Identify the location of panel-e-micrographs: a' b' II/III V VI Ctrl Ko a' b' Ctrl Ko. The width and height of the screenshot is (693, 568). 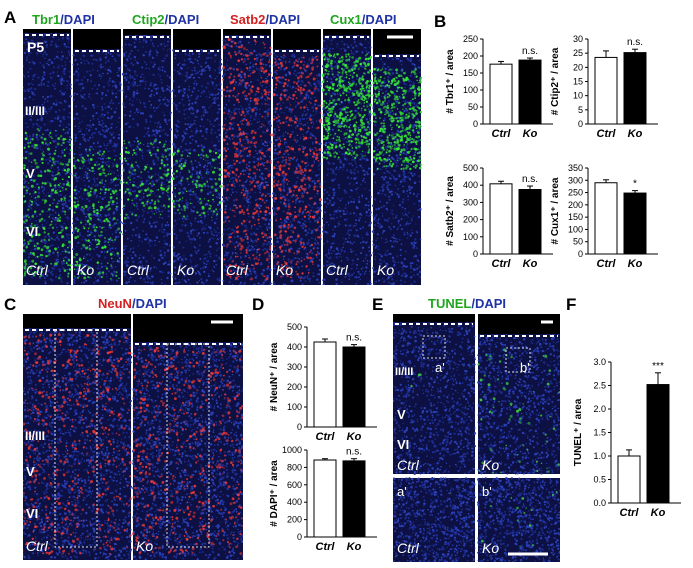
(476, 438).